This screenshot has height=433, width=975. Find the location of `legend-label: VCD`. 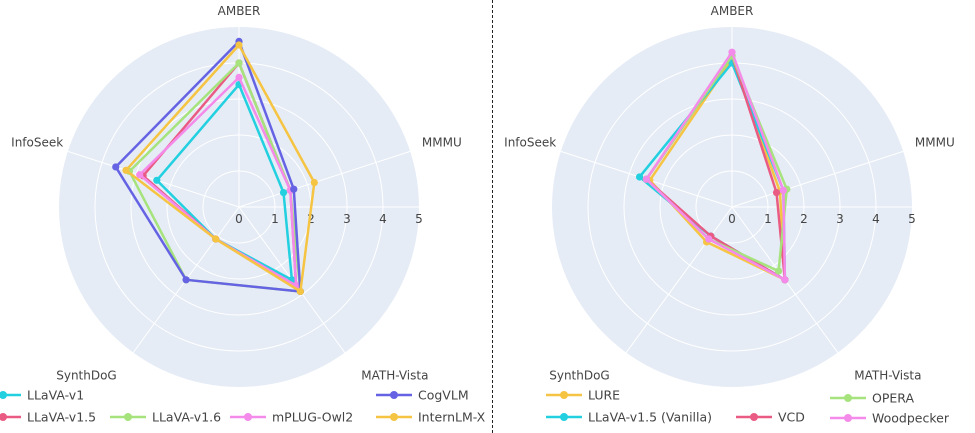

legend-label: VCD is located at coordinates (791, 417).